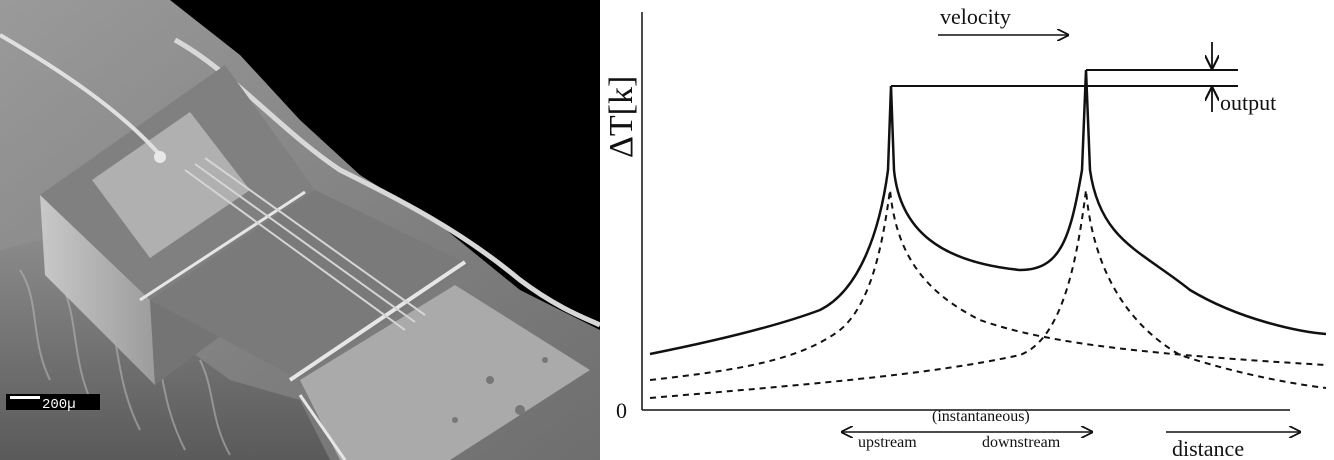 The image size is (1334, 460). Describe the element at coordinates (1208, 448) in the screenshot. I see `distance-label: distance` at that location.